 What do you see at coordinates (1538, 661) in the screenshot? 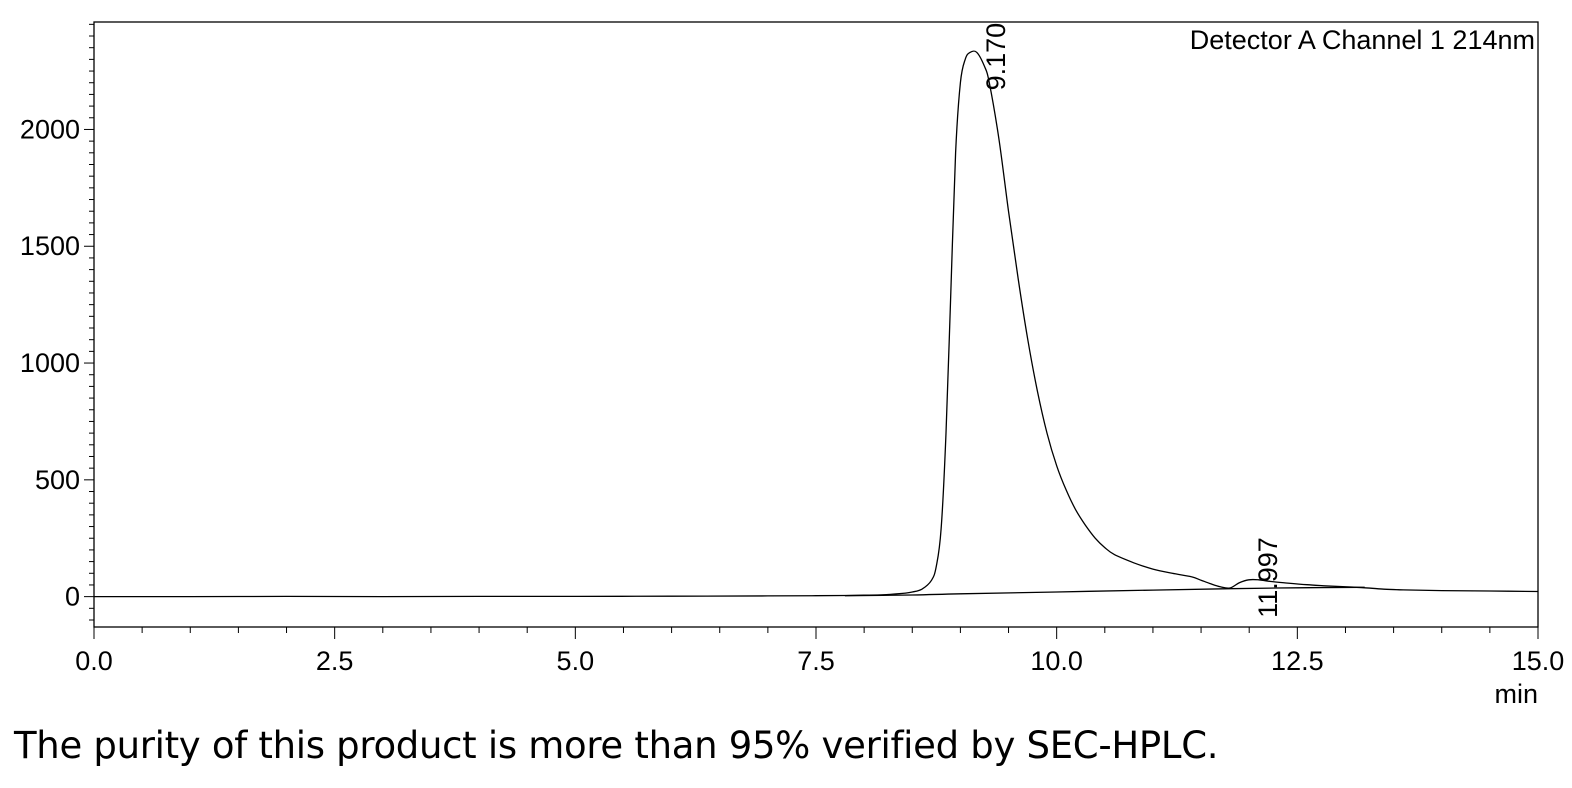
I see `x-tick-label: 15.0` at bounding box center [1538, 661].